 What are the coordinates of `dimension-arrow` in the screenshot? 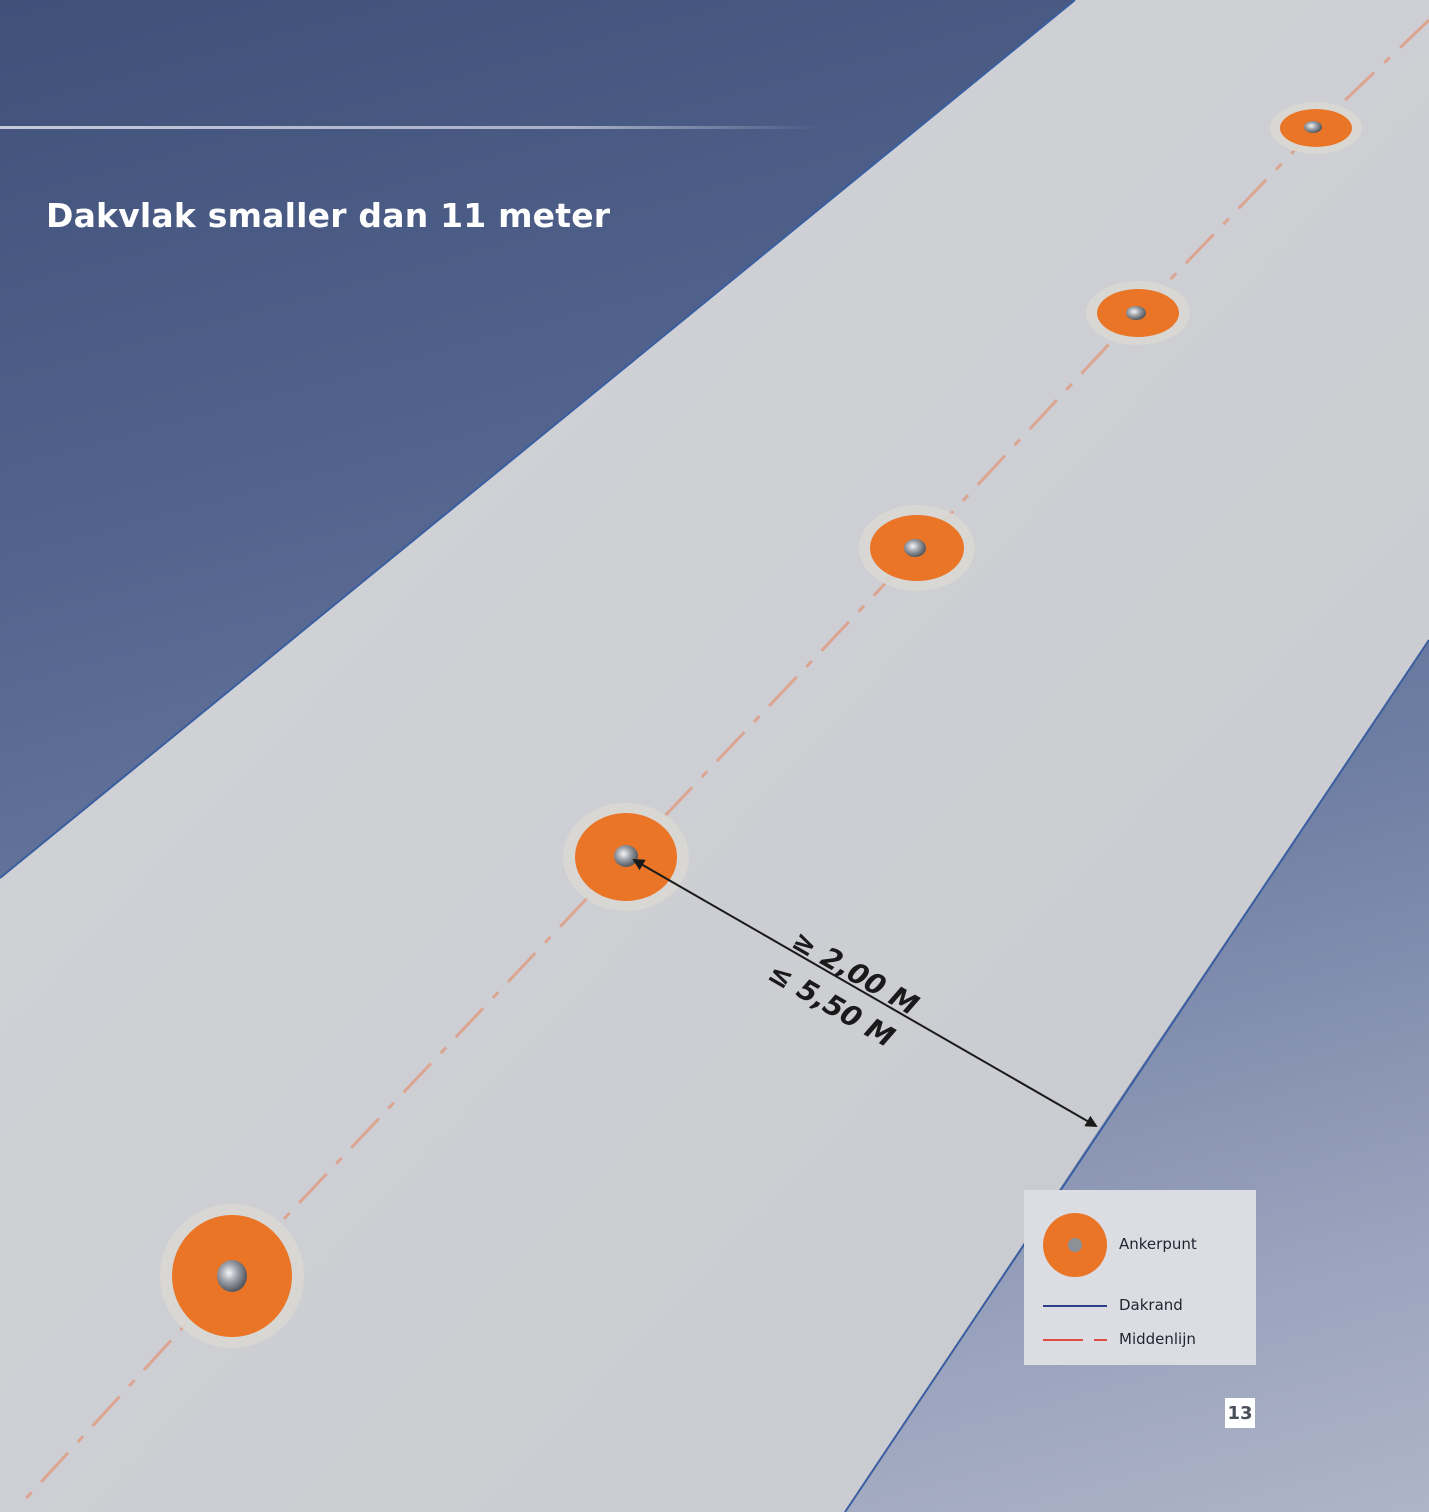 It's located at (865, 993).